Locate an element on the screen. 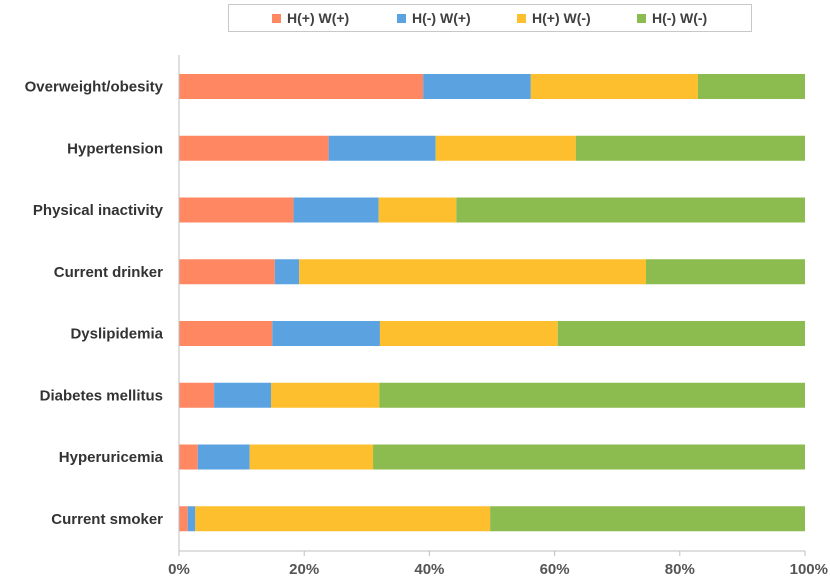 The width and height of the screenshot is (830, 579). bar-current-smoker-hp-wp is located at coordinates (183, 519).